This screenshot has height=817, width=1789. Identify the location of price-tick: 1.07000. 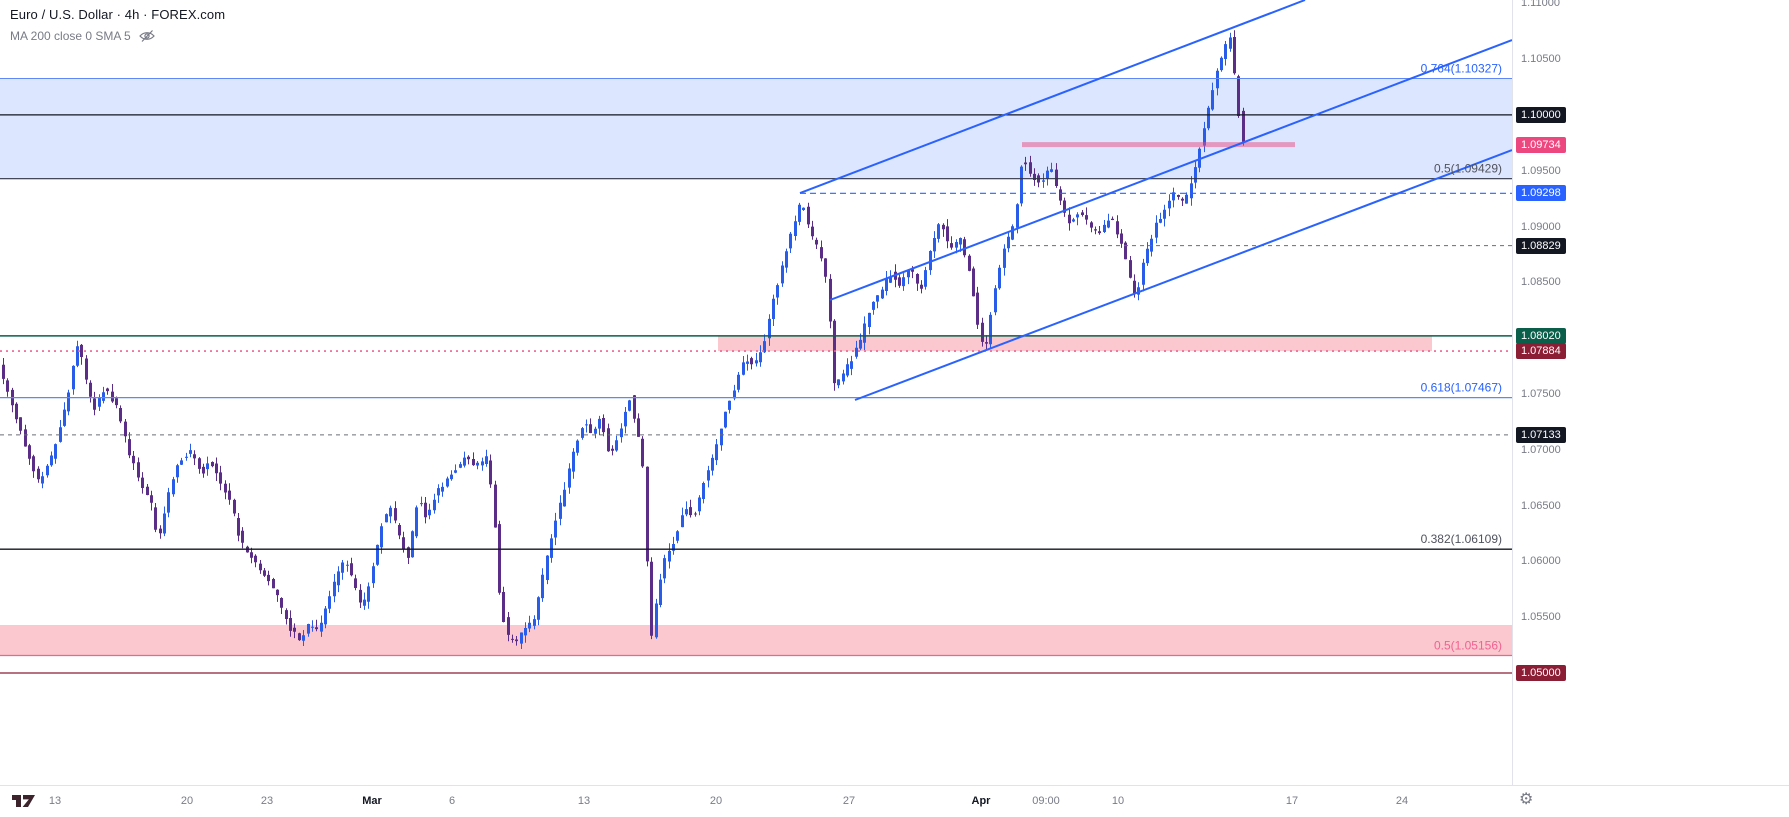
(1541, 449).